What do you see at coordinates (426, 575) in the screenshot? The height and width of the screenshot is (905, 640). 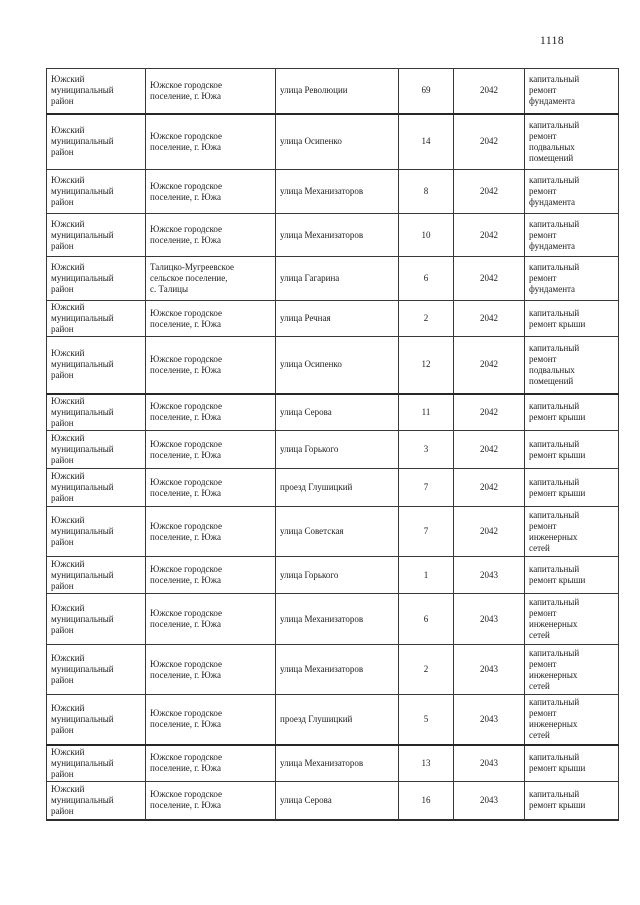 I see `cell-house-number: 1` at bounding box center [426, 575].